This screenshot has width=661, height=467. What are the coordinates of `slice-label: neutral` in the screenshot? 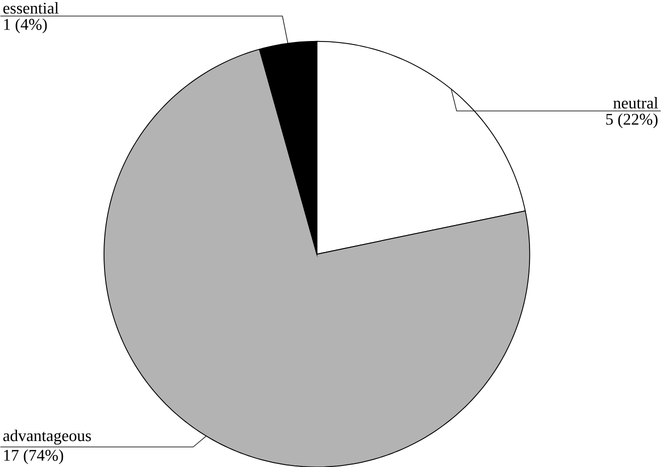 It's located at (635, 102).